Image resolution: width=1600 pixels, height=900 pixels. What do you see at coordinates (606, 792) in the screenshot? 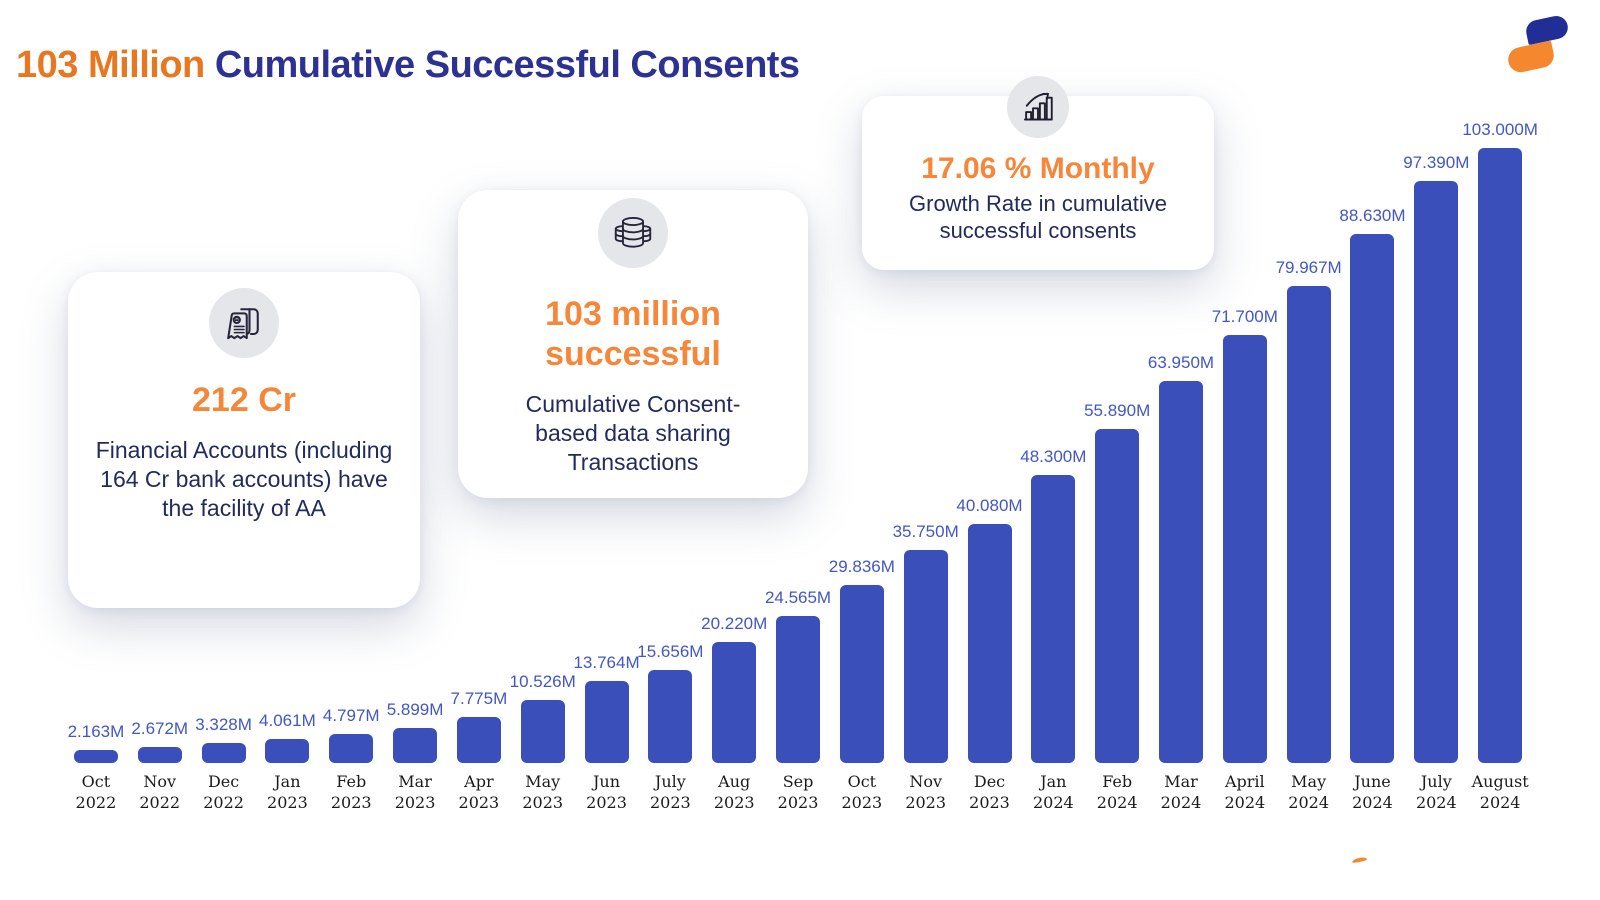
I see `x-axis-tick: Jun 2023` at bounding box center [606, 792].